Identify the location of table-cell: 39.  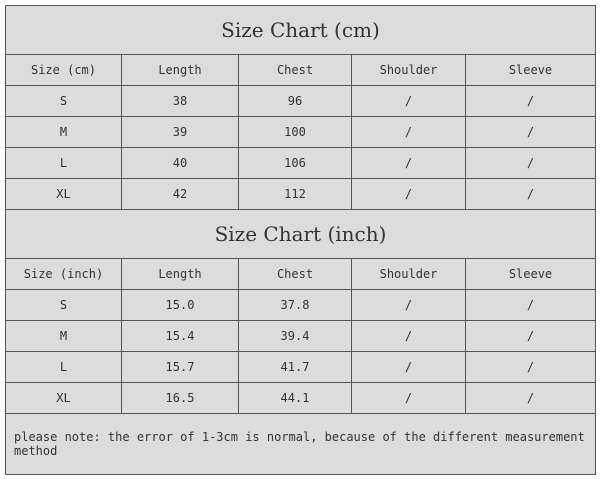
(180, 132).